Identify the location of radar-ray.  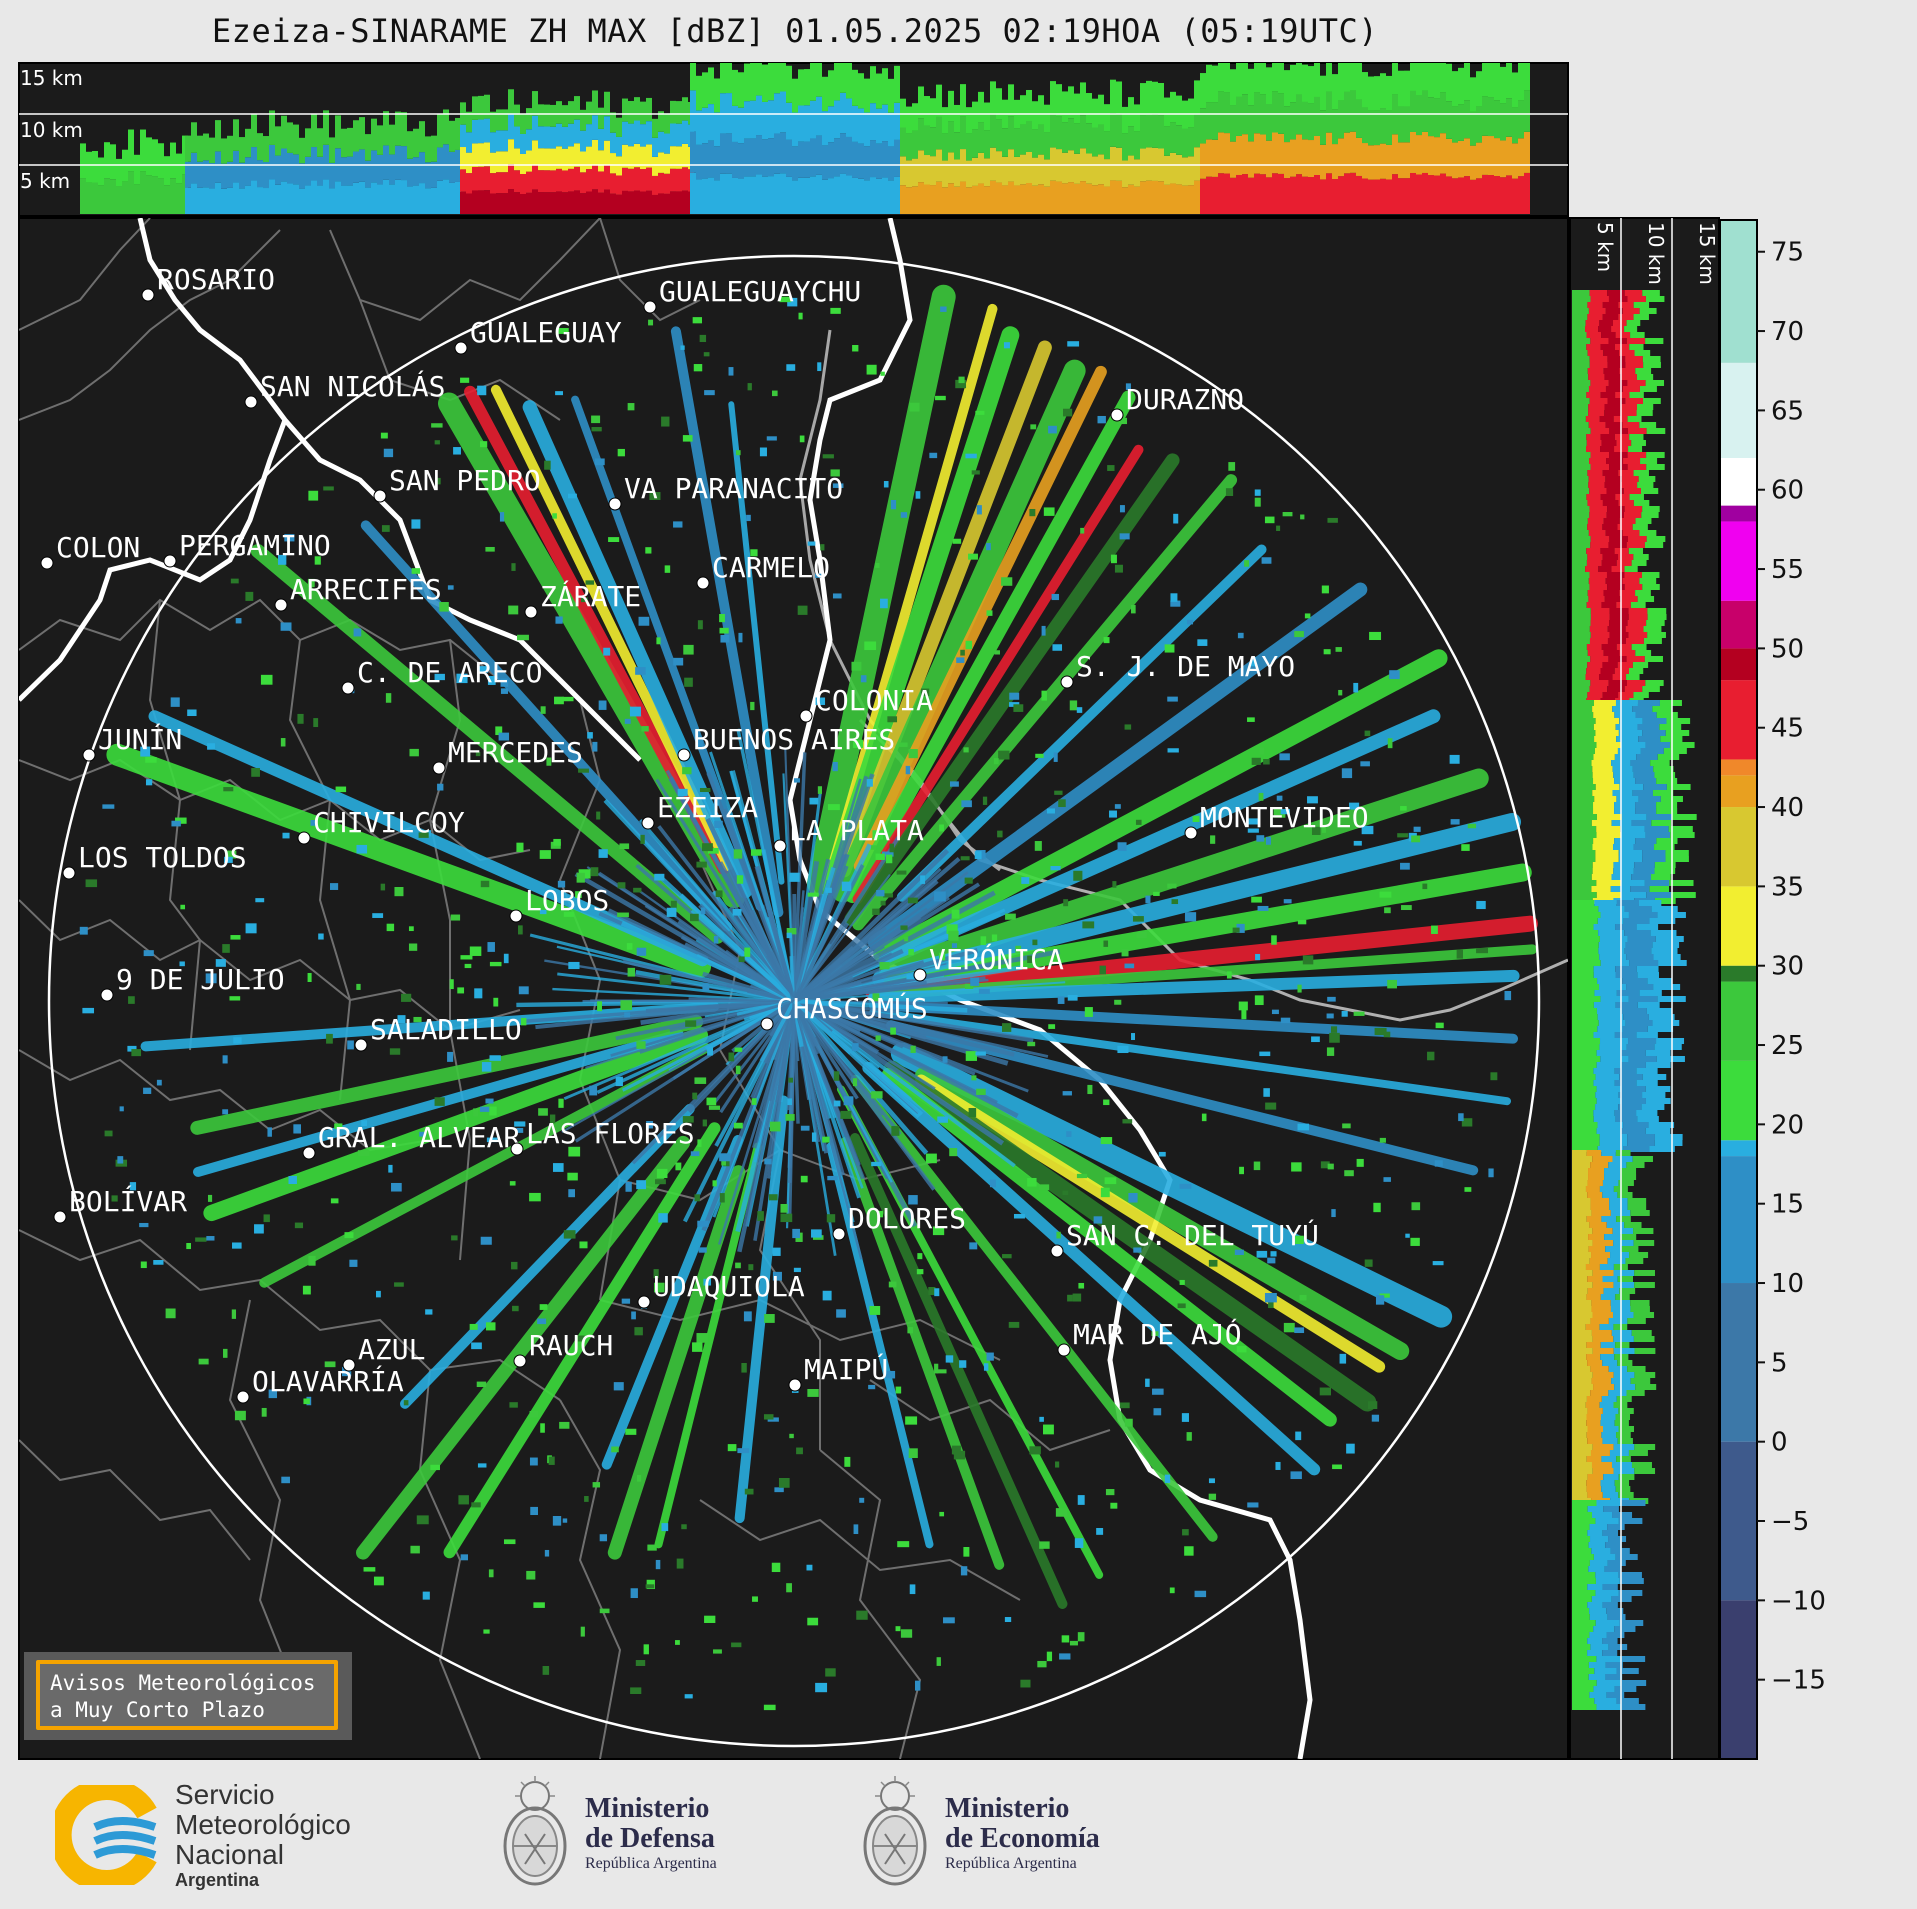
(1197, 900).